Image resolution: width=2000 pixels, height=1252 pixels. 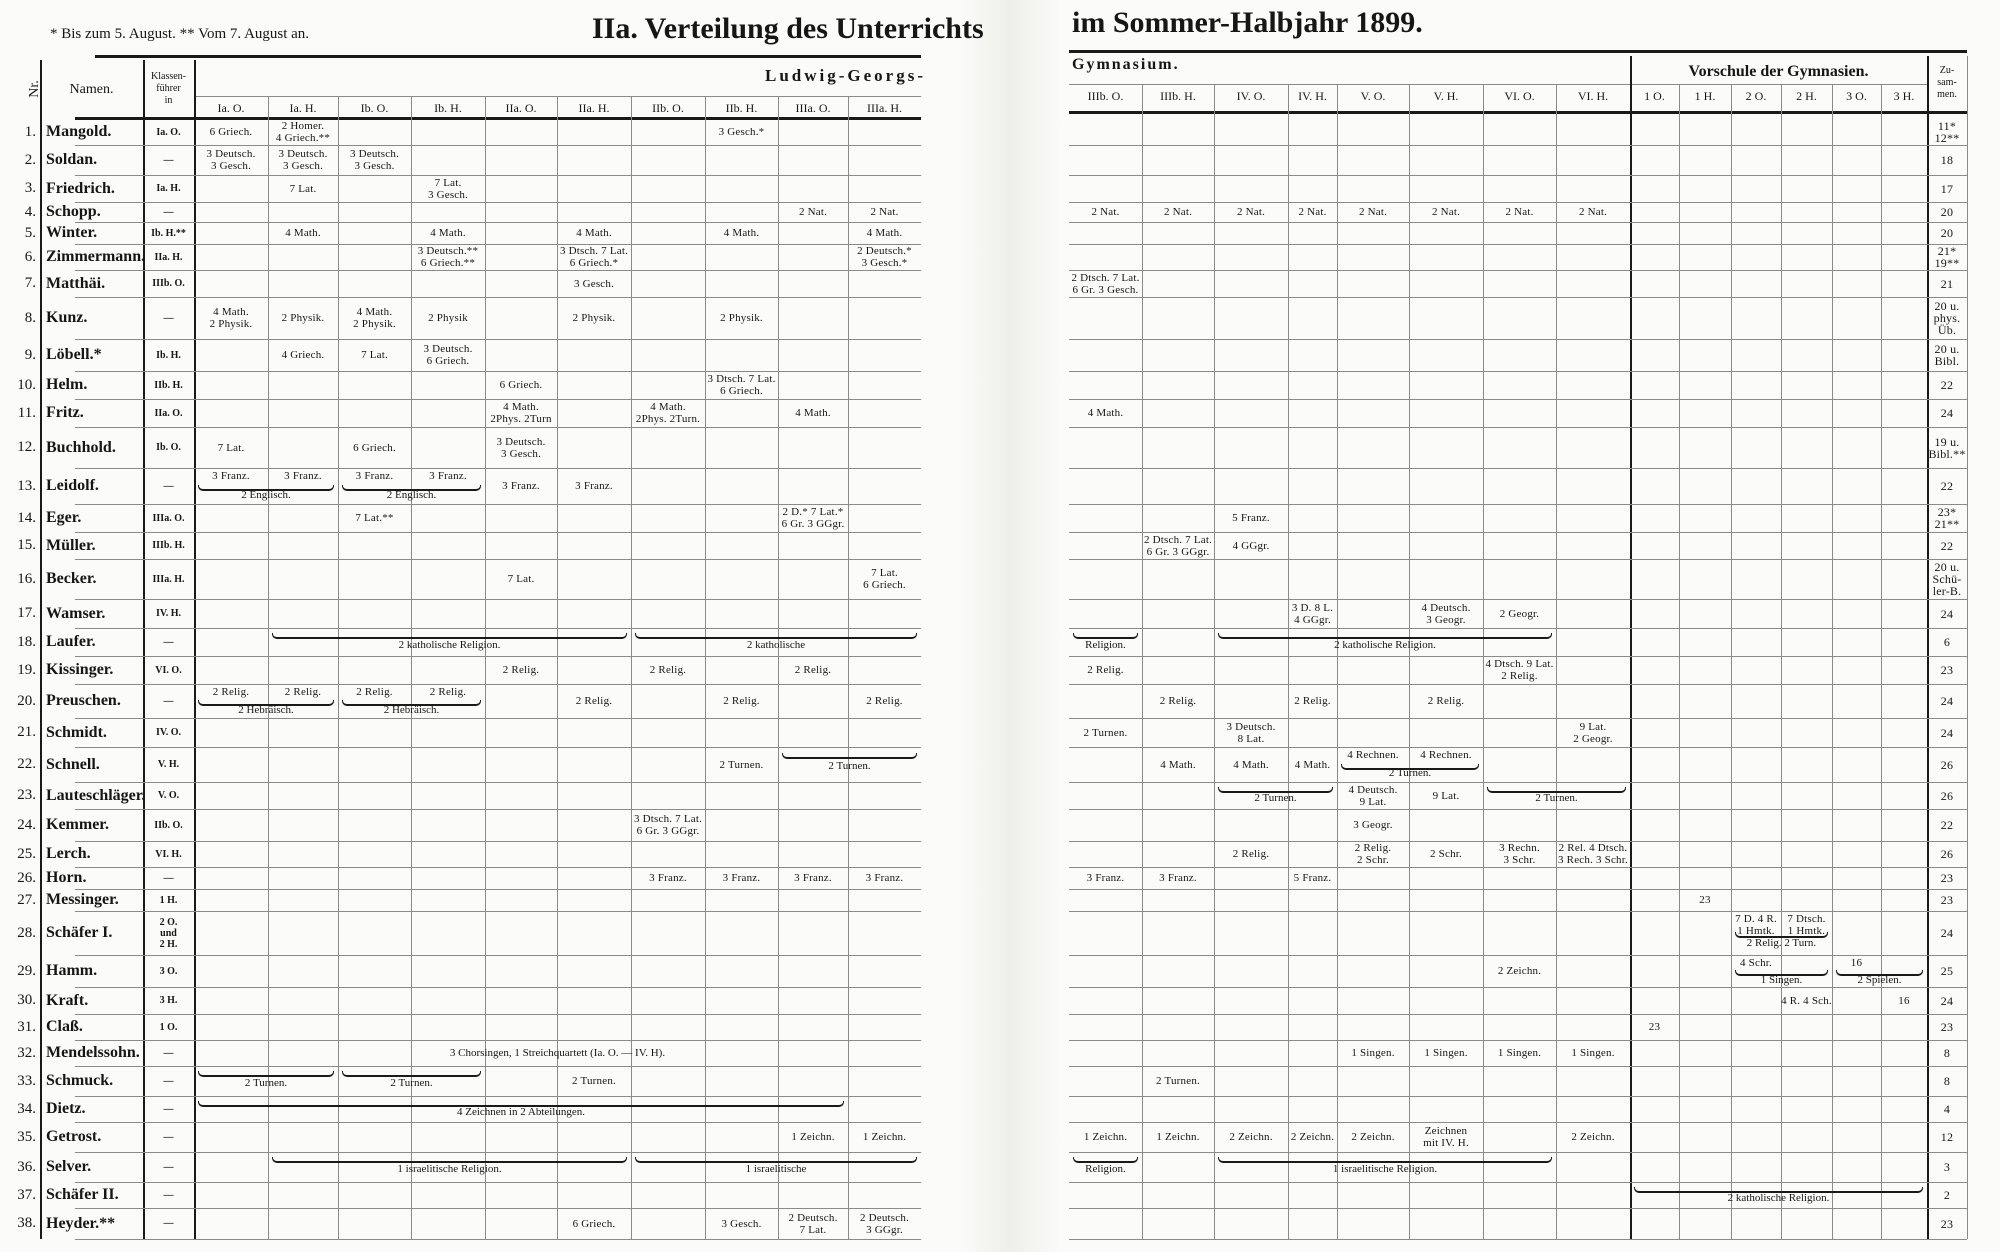 I want to click on row-total: 2, so click(x=1947, y=1195).